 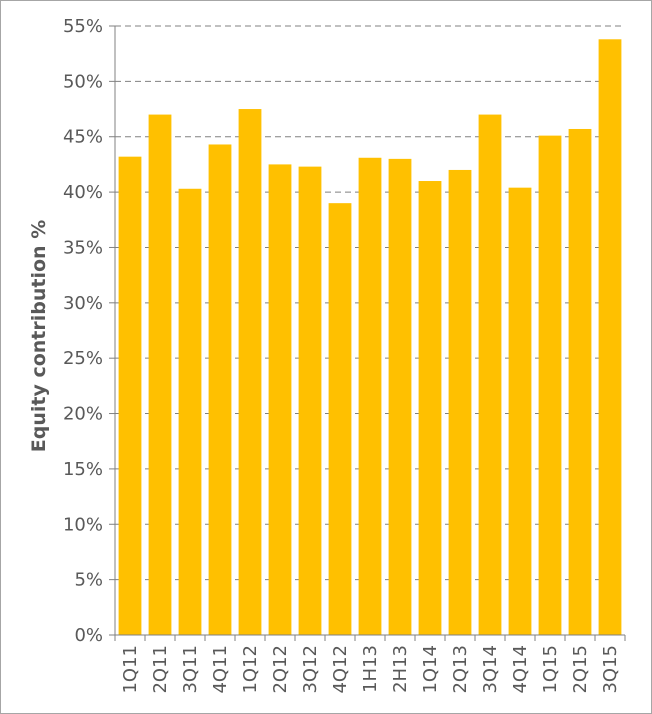 What do you see at coordinates (83, 414) in the screenshot?
I see `y-tick-label: 20%` at bounding box center [83, 414].